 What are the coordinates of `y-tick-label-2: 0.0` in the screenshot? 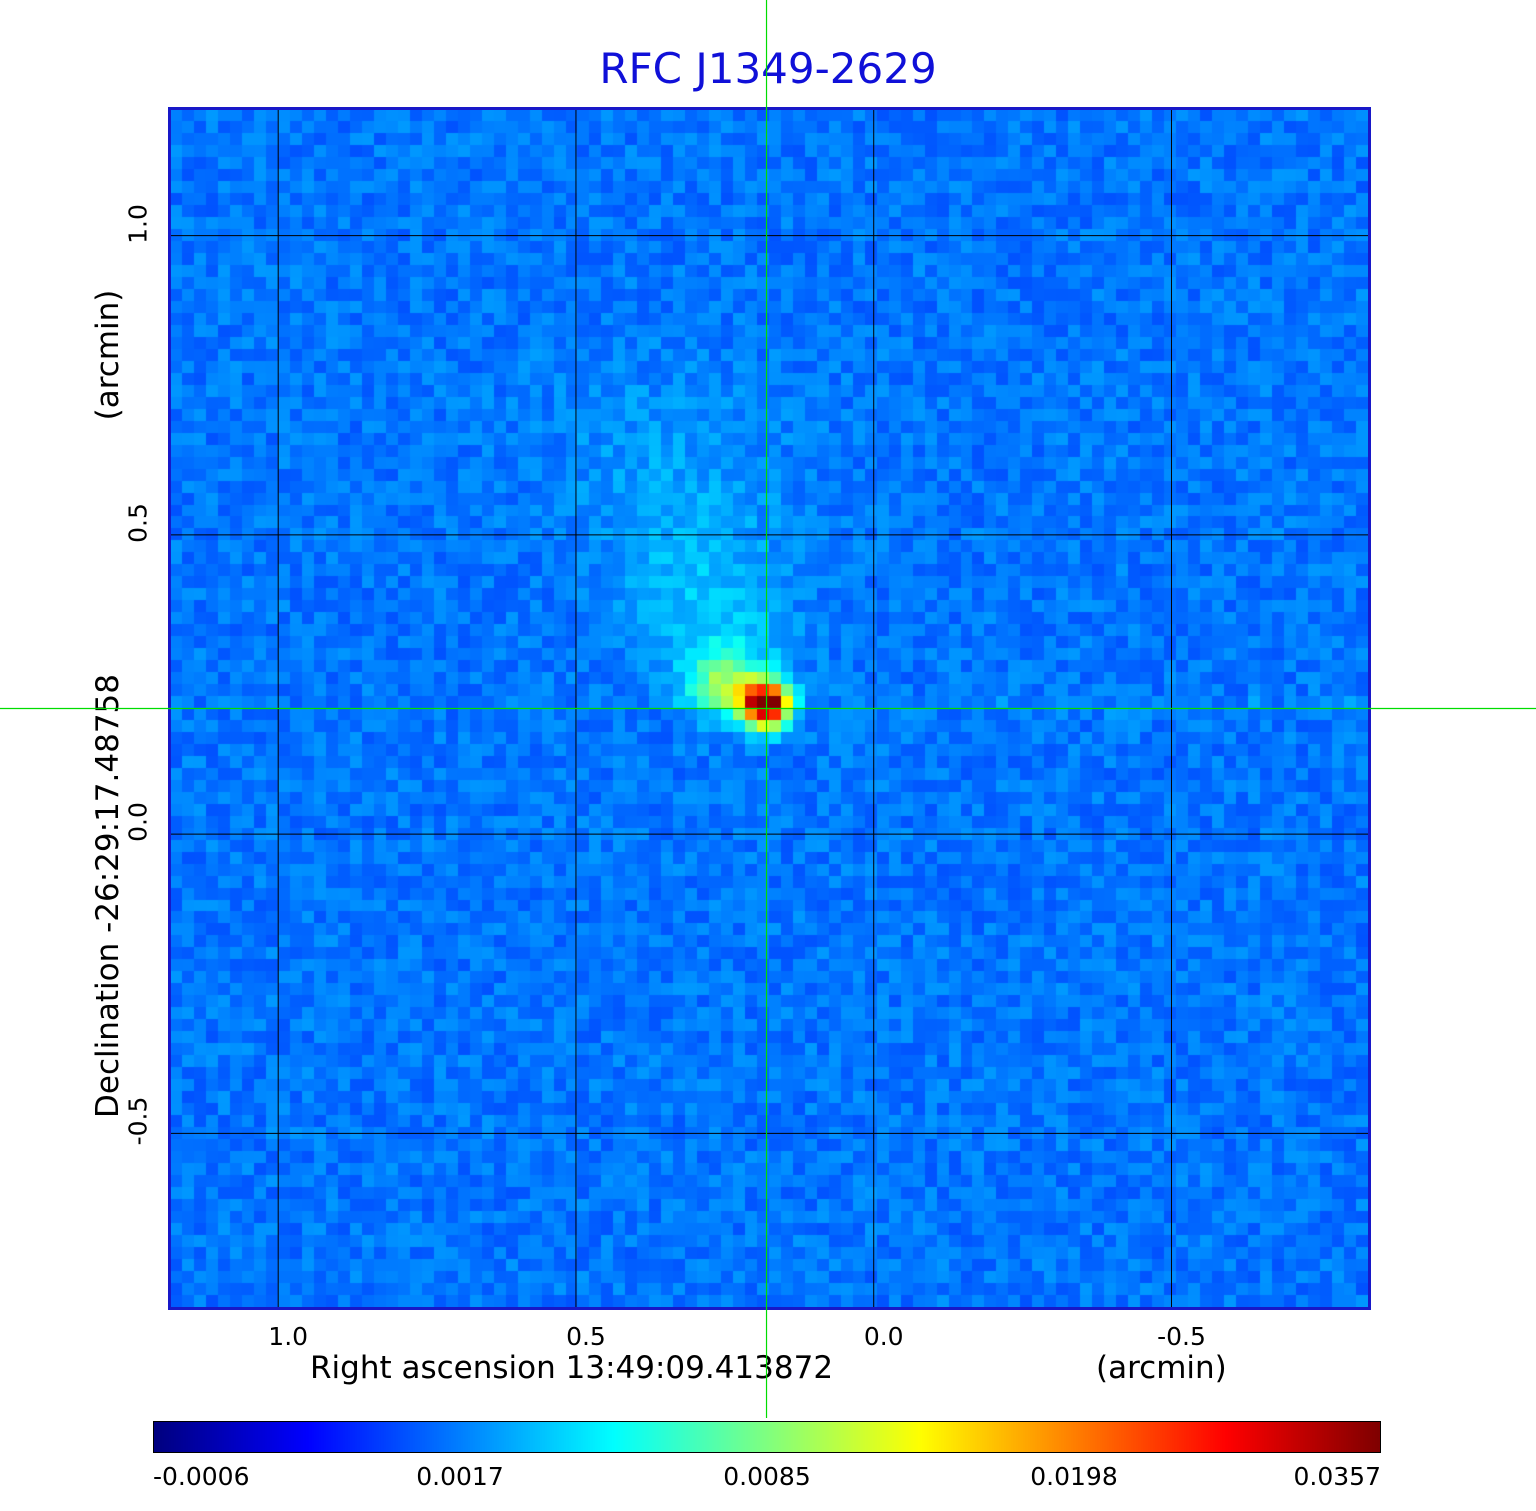 It's located at (138, 822).